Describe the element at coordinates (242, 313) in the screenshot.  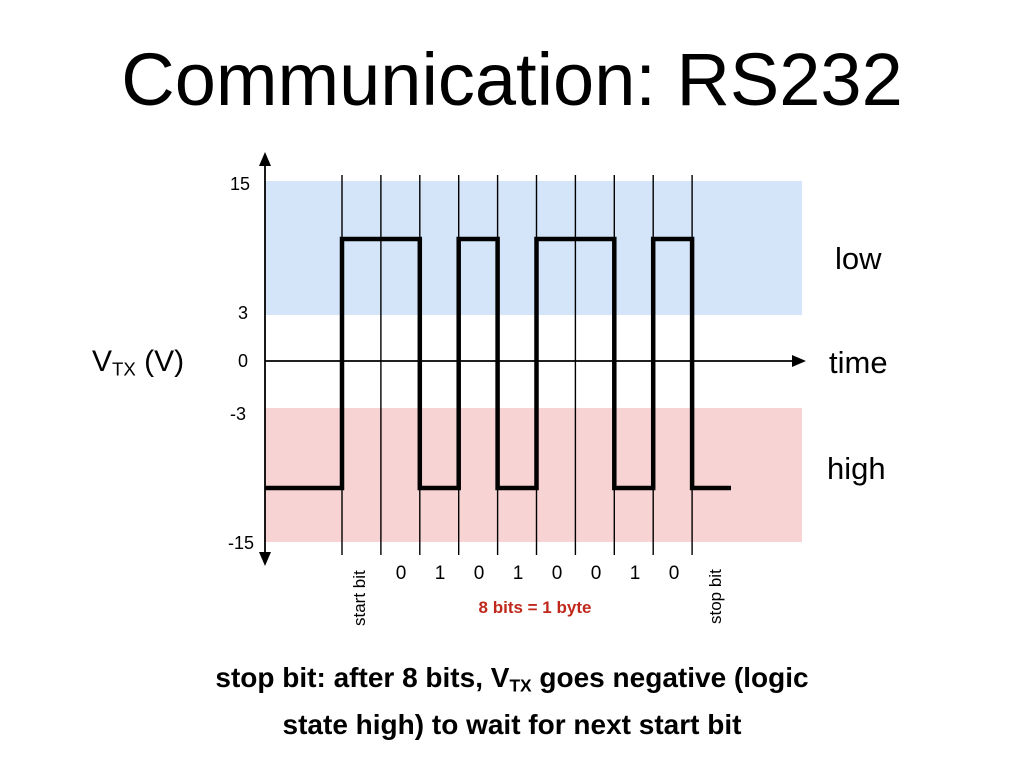
I see `y-tick-label: 3` at that location.